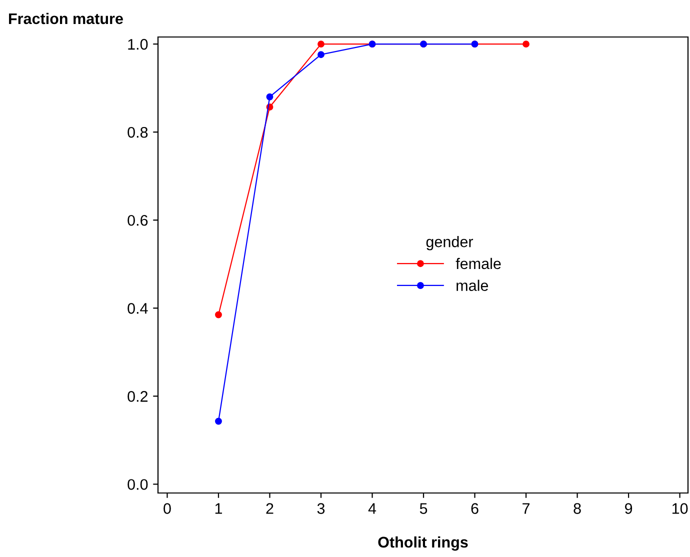 This screenshot has width=690, height=557. Describe the element at coordinates (218, 508) in the screenshot. I see `x-tick-label: 1` at that location.